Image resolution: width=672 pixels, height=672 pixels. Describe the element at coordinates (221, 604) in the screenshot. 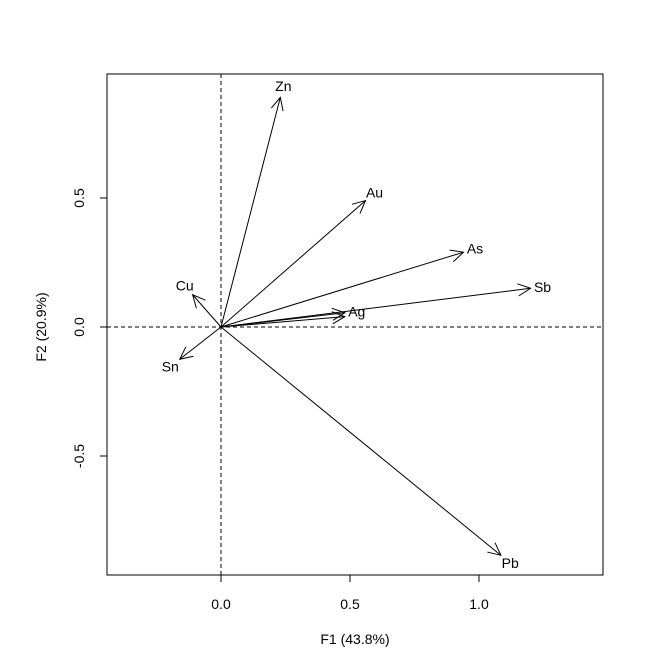

I see `x-tick-label: 0.0` at that location.